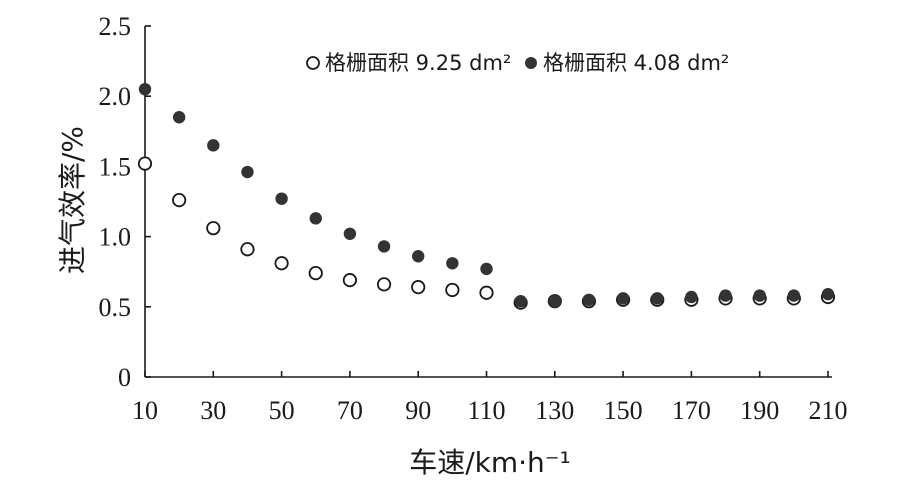 The image size is (900, 498). Describe the element at coordinates (418, 410) in the screenshot. I see `x-tick-label: 90` at that location.